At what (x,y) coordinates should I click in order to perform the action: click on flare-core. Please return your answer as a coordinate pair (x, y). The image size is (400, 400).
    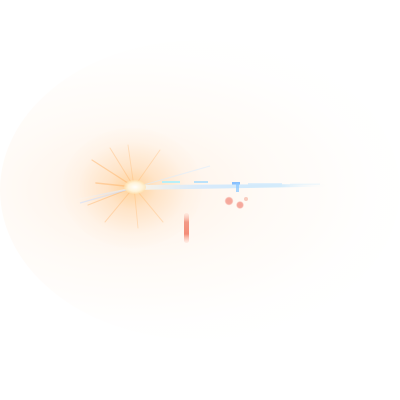
    Looking at the image, I should click on (135, 187).